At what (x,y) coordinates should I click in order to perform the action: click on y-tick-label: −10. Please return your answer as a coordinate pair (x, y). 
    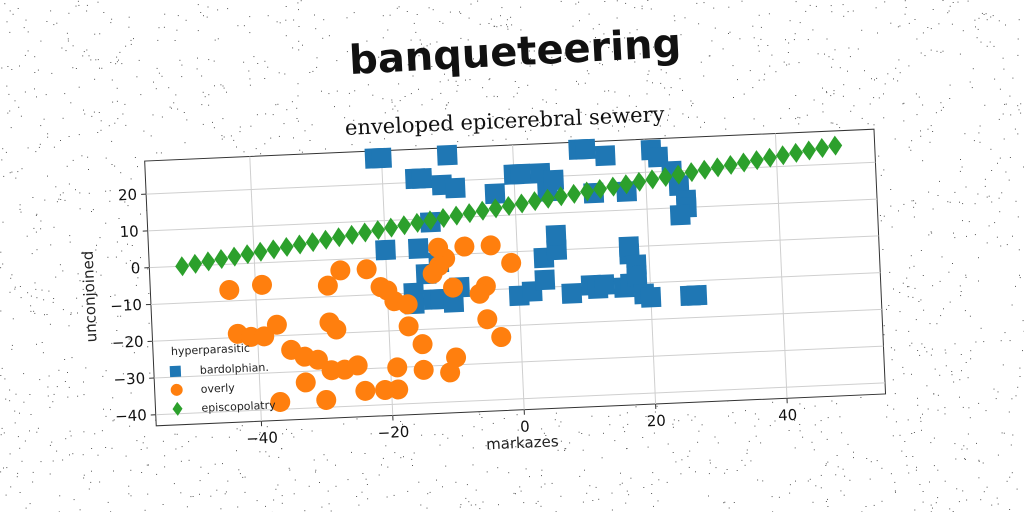
    Looking at the image, I should click on (126, 305).